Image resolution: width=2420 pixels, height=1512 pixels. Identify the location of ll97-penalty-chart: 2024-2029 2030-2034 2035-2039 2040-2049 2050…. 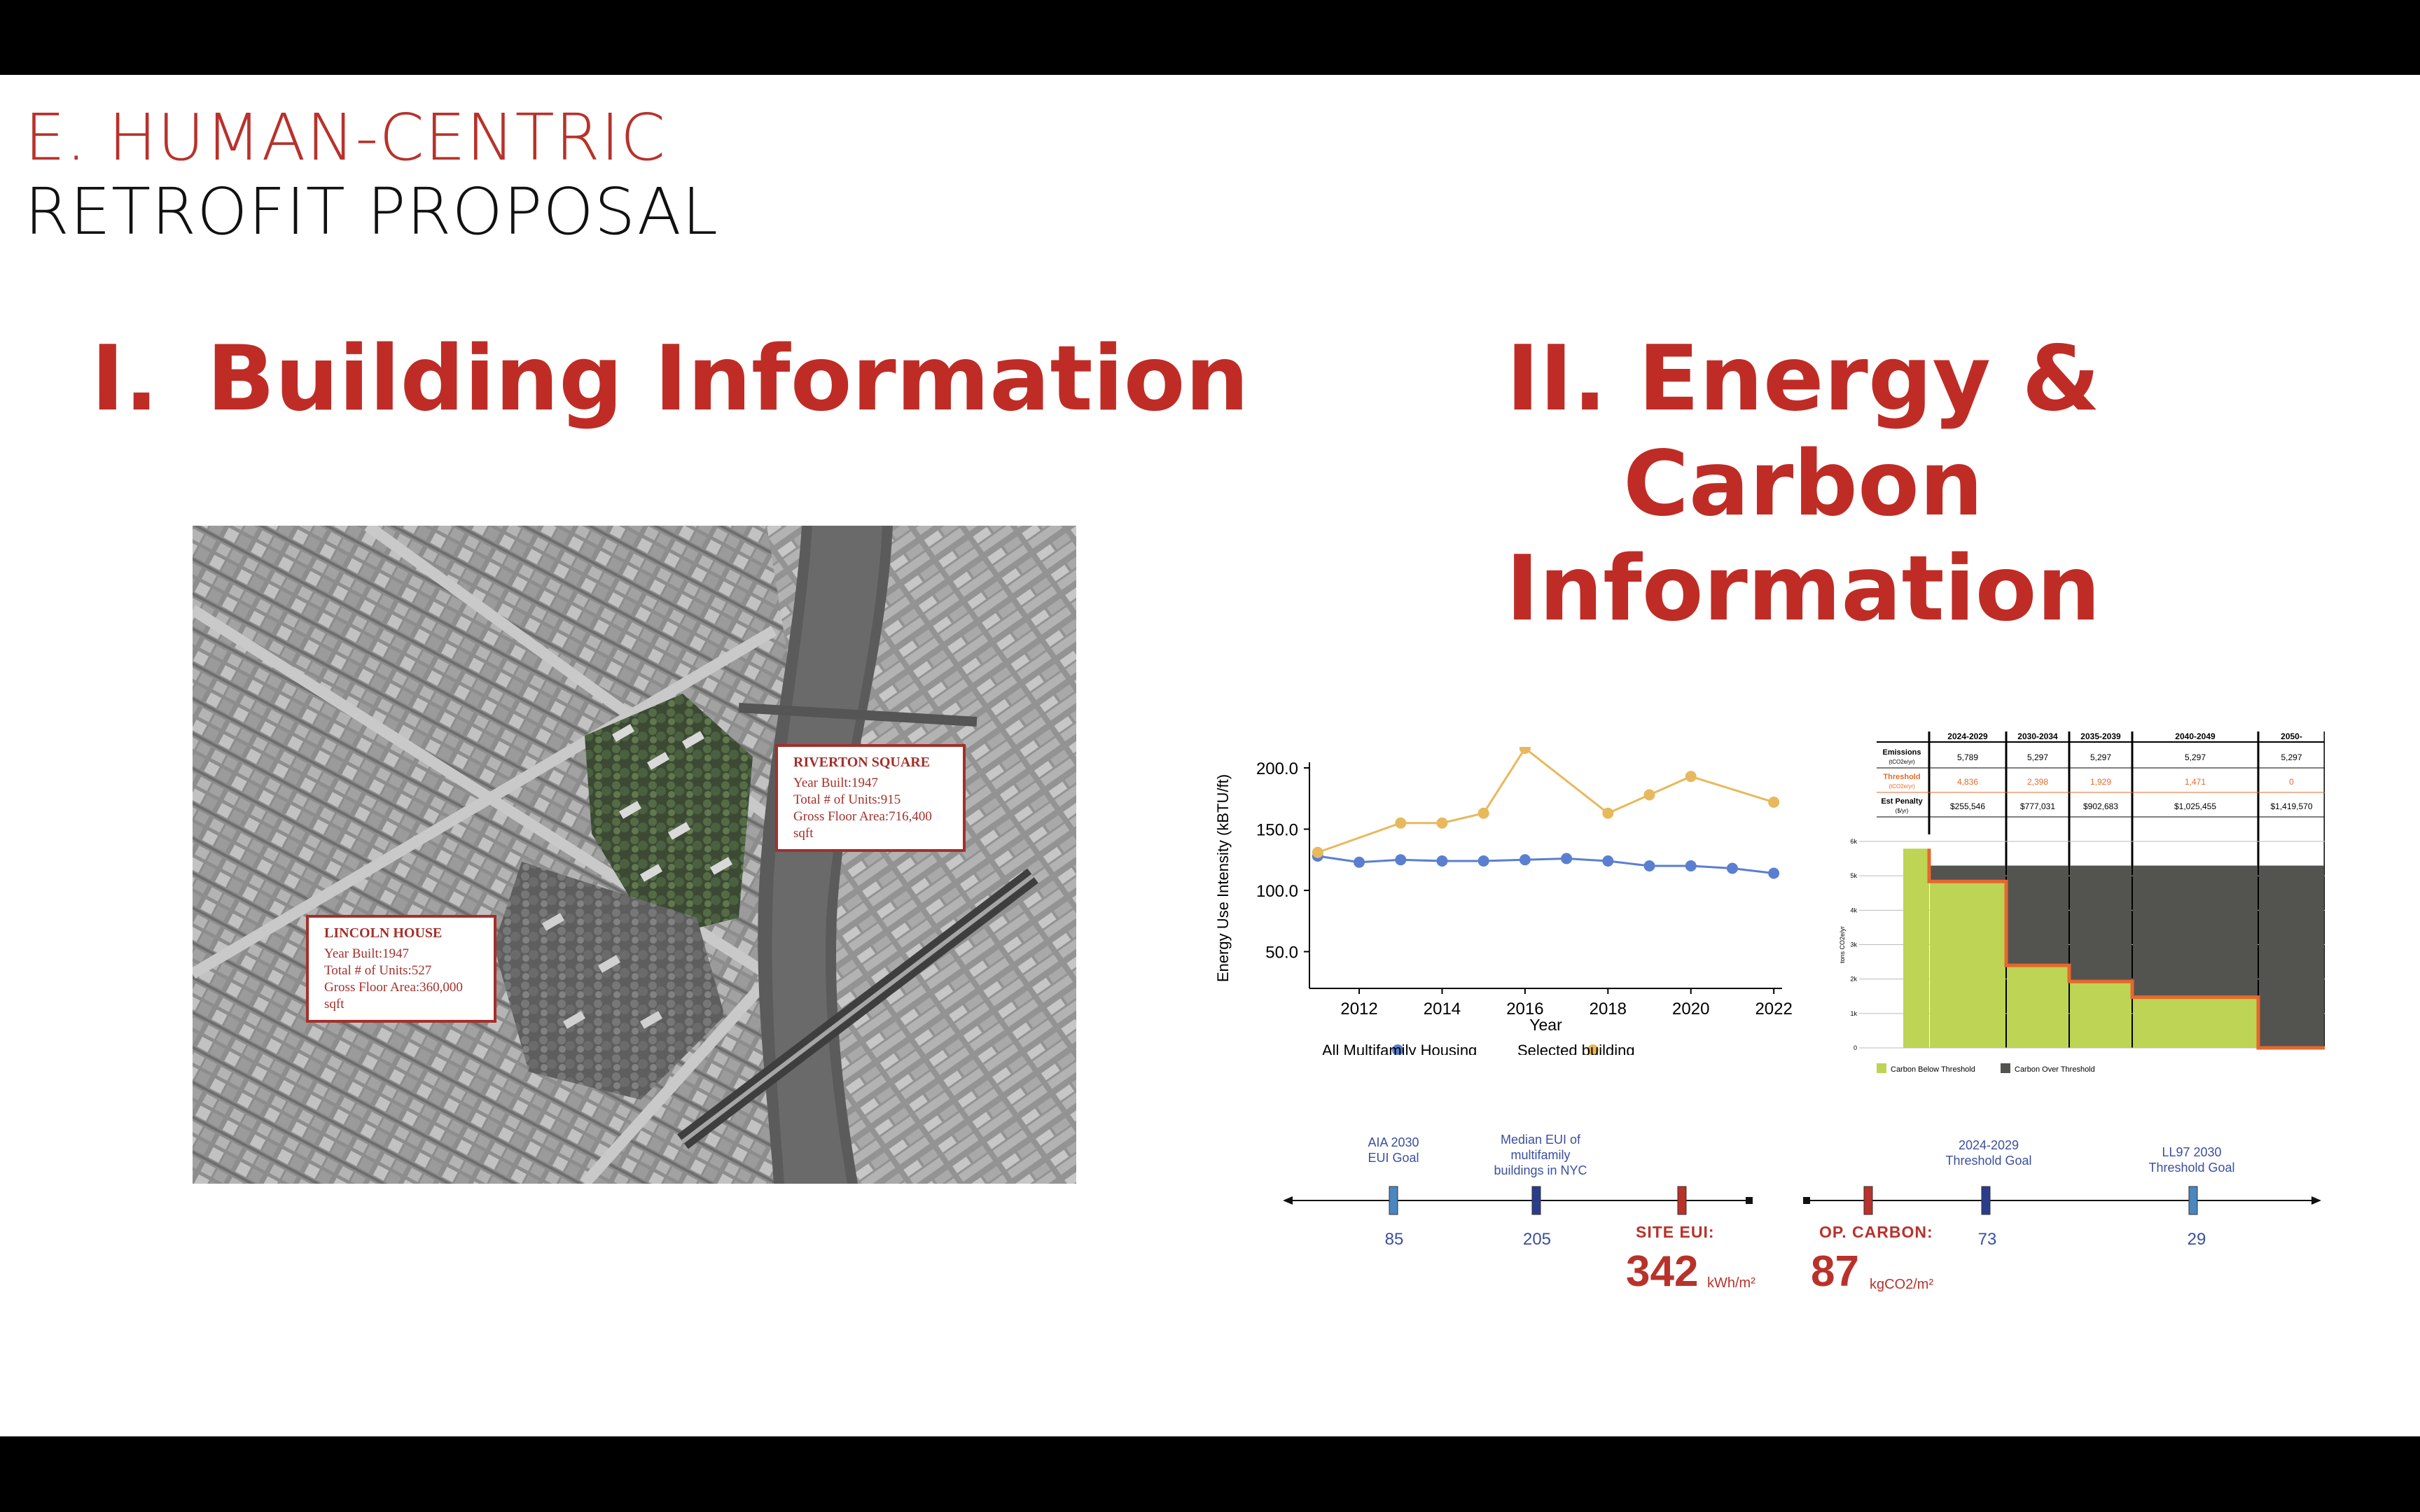
(2082, 903).